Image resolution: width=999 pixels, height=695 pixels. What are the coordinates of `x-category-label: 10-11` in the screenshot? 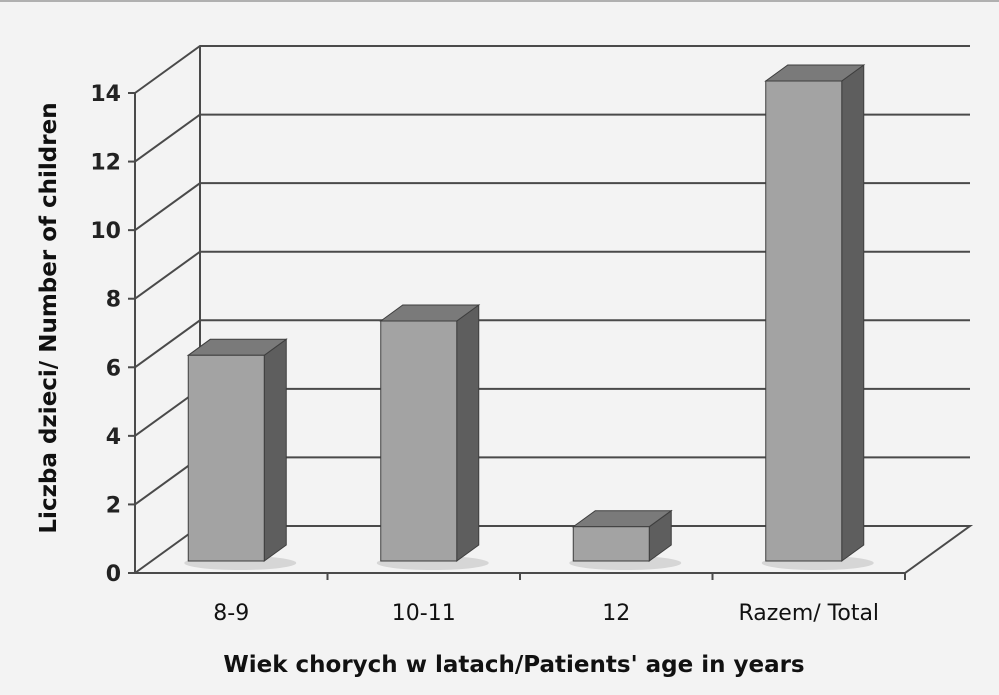 It's located at (424, 613).